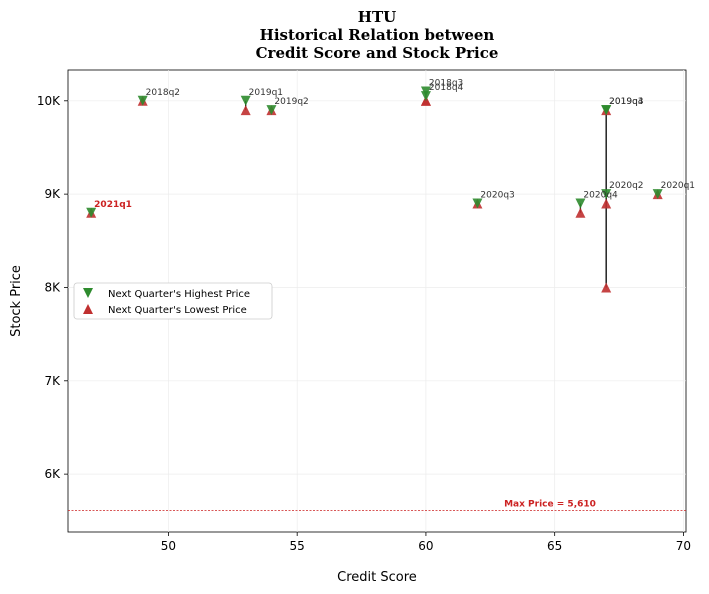 The height and width of the screenshot is (594, 709). Describe the element at coordinates (377, 35) in the screenshot. I see `title-line: Historical Relation between` at that location.